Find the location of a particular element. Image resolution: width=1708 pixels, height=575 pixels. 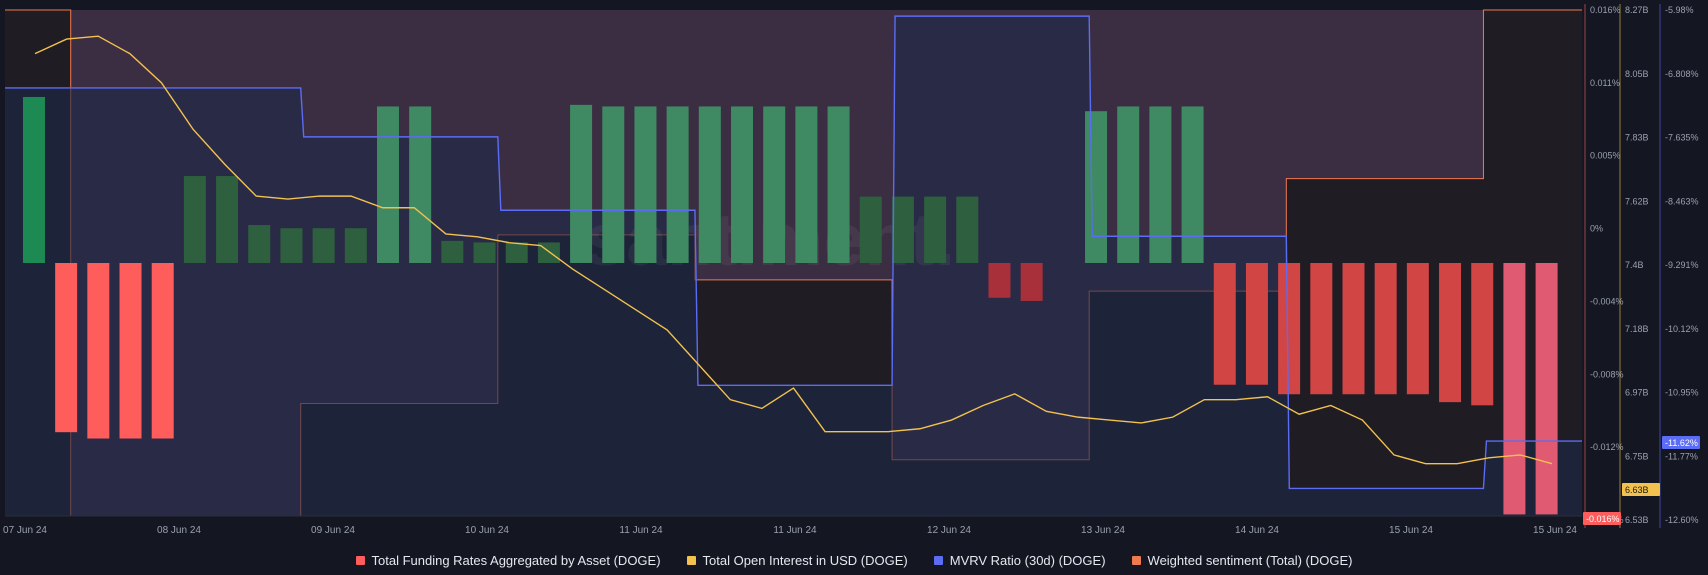

x-tick-label-9: 15 Jun 24 is located at coordinates (1411, 530).